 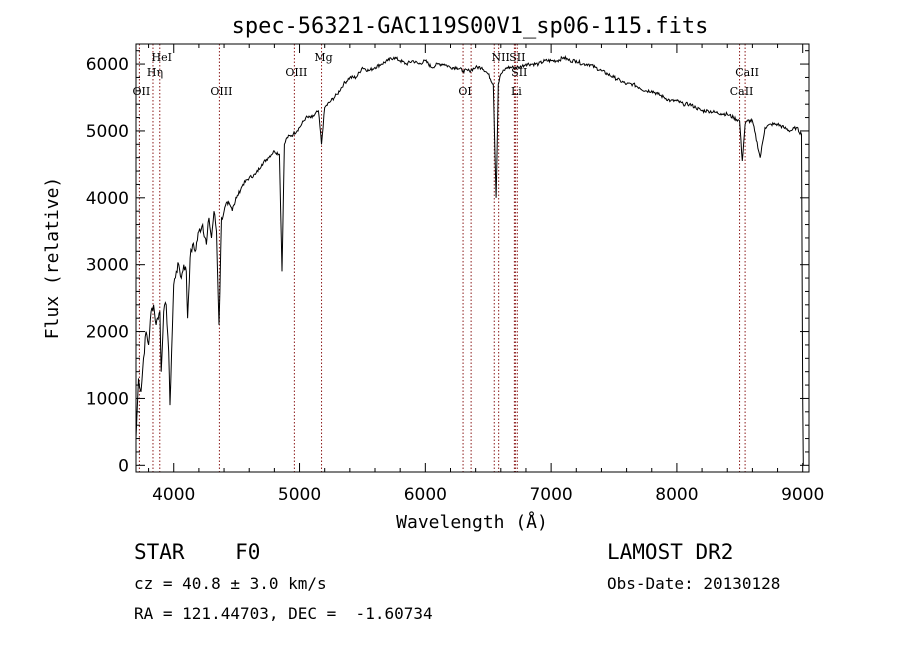 I want to click on object-class: STAR F0, so click(x=197, y=552).